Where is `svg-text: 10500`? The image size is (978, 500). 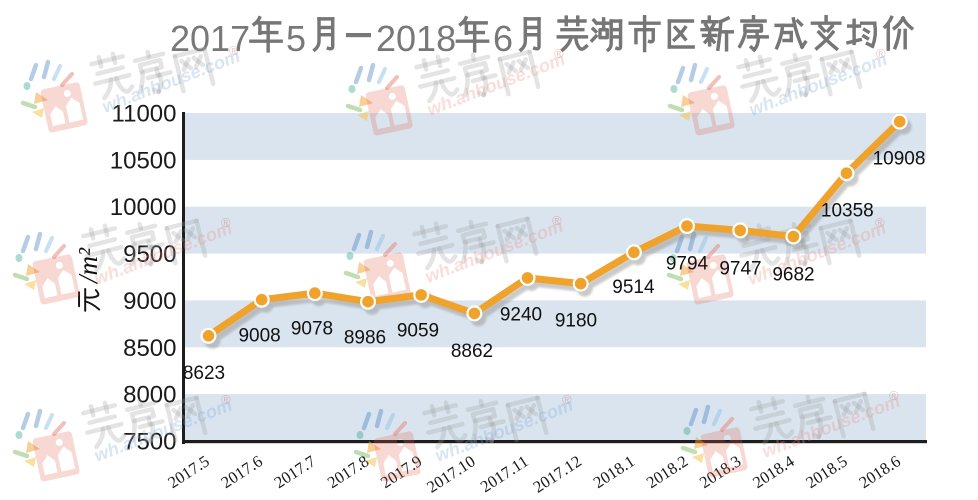
svg-text: 10500 is located at coordinates (143, 160).